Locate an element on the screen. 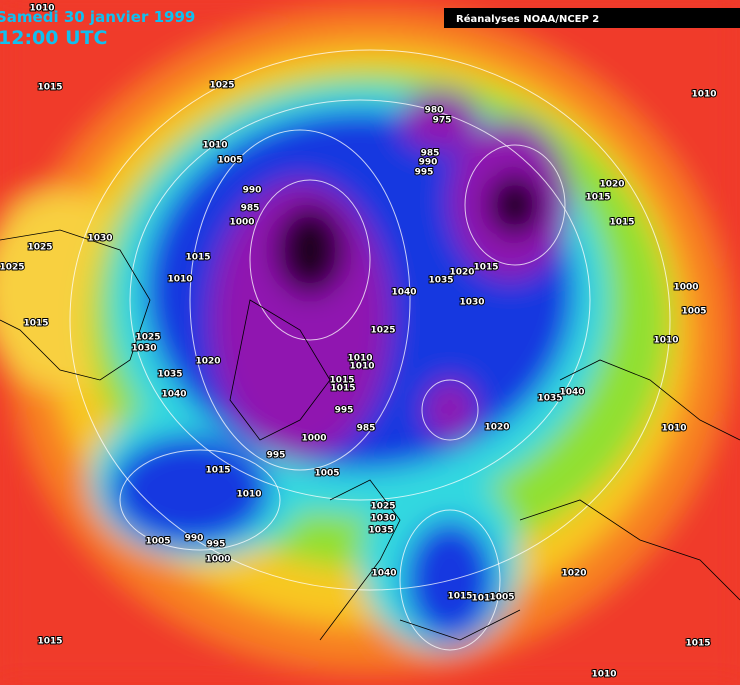 Image resolution: width=740 pixels, height=685 pixels. source-box is located at coordinates (592, 18).